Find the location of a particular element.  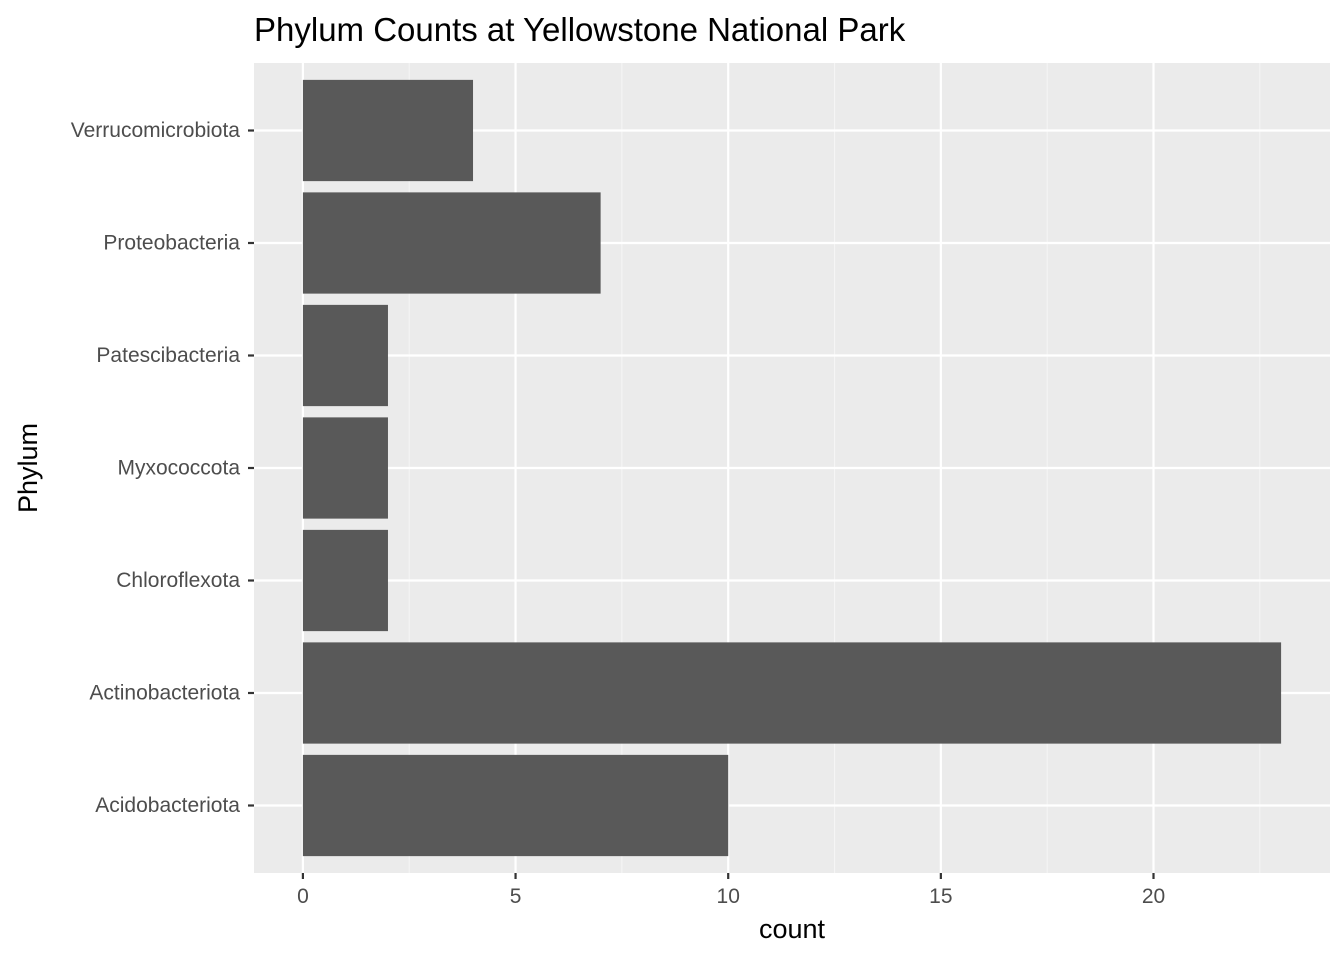

bar-proteobacteria is located at coordinates (451, 243).